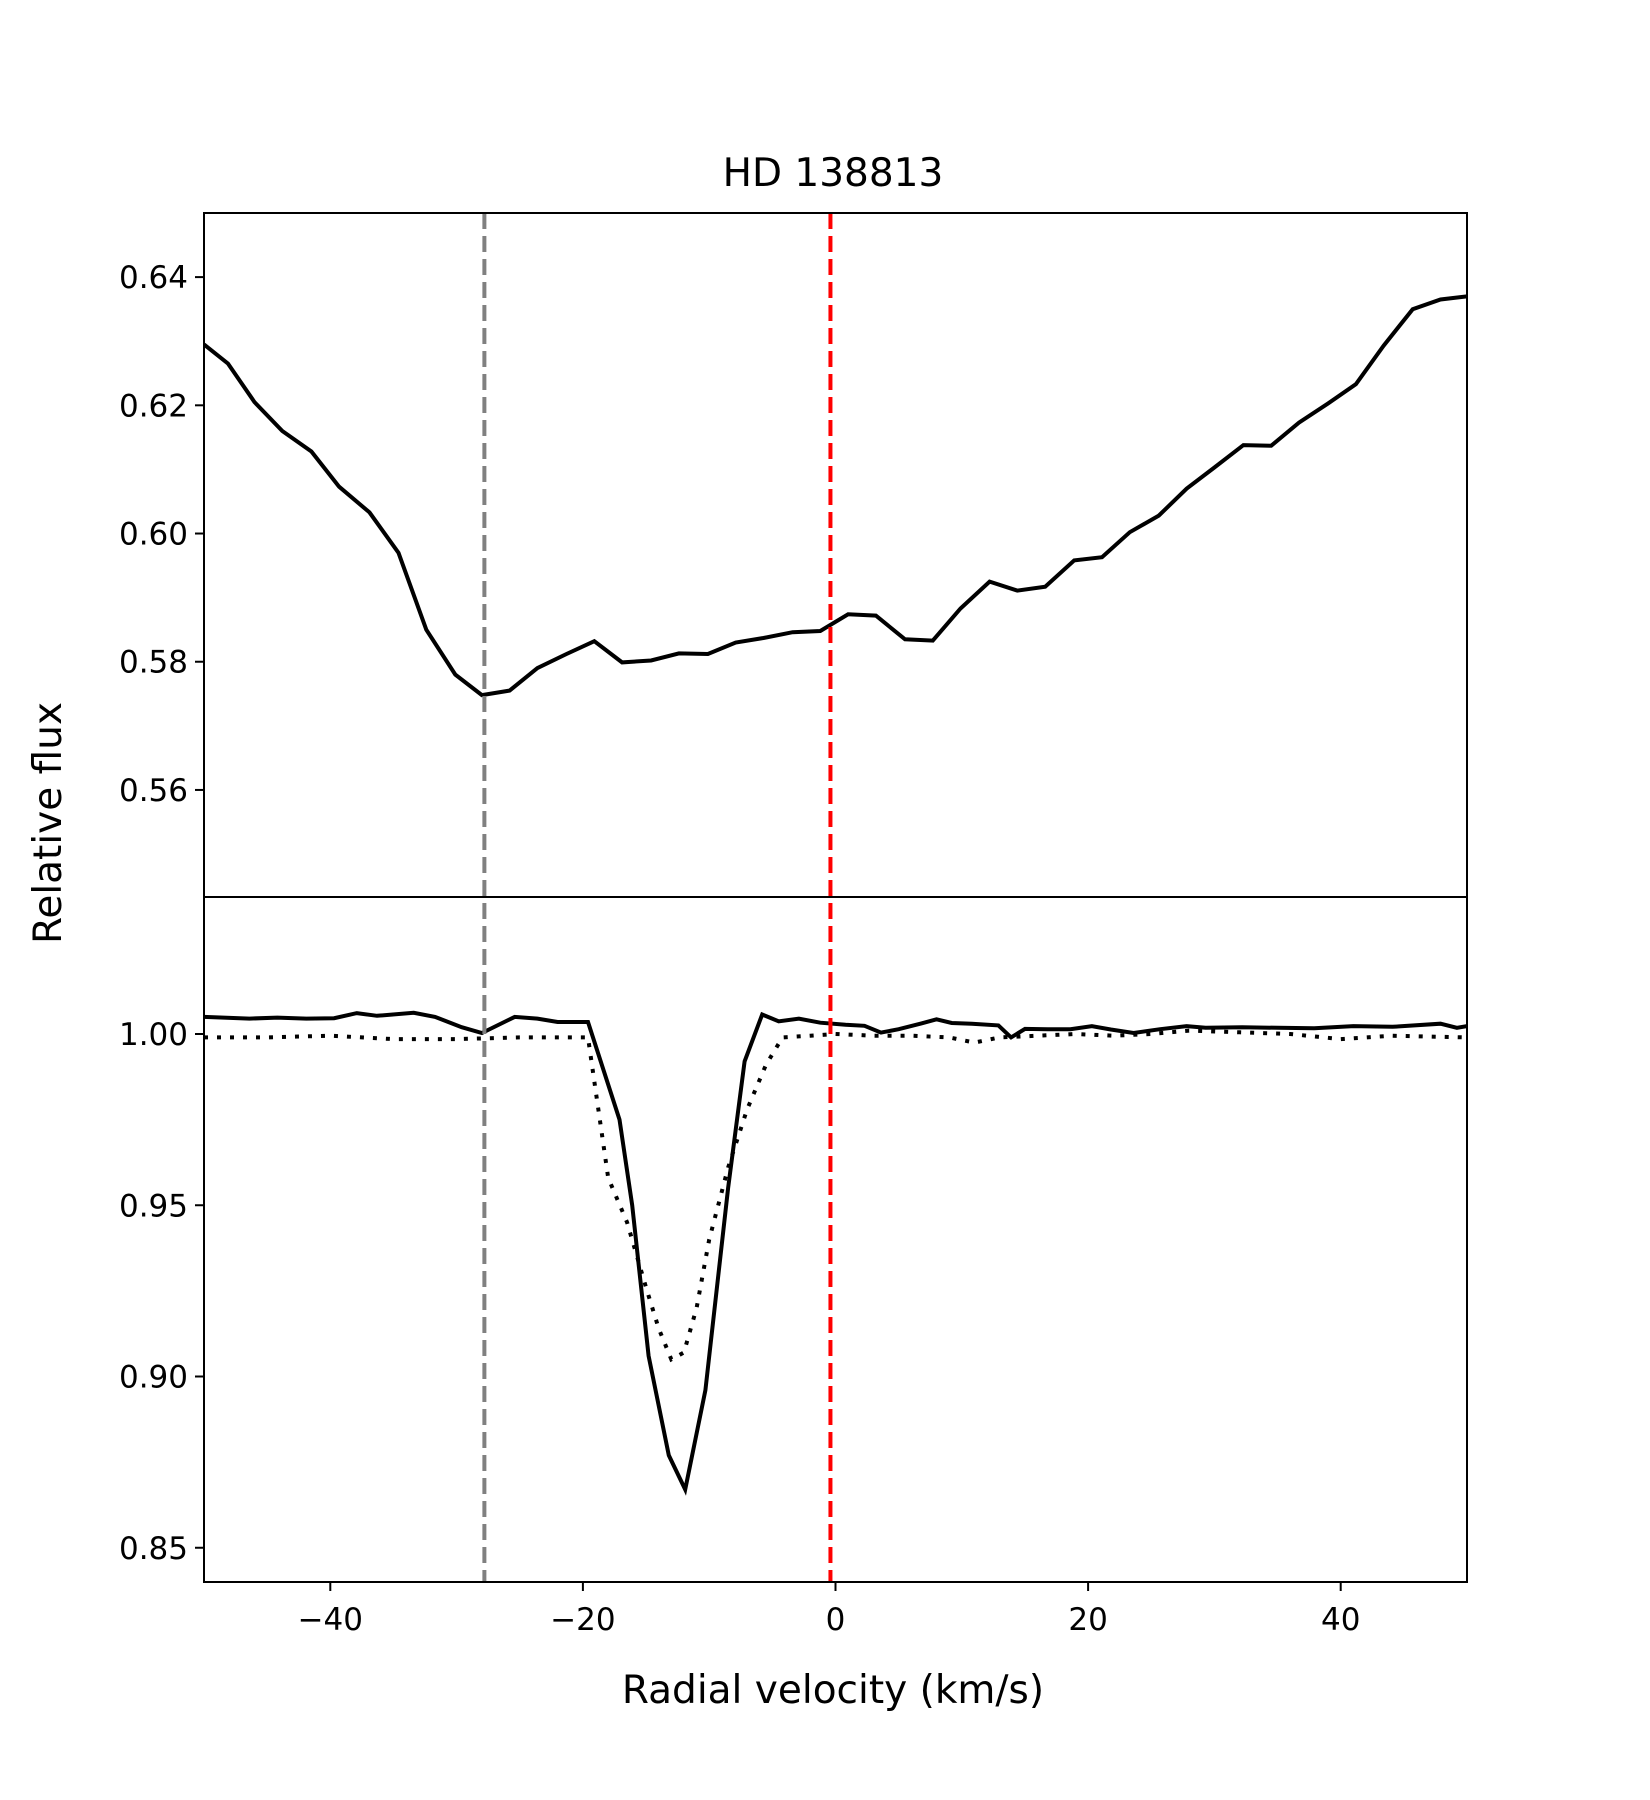 Image resolution: width=1650 pixels, height=1800 pixels. What do you see at coordinates (330, 1620) in the screenshot?
I see `x-tick-label-0: −40` at bounding box center [330, 1620].